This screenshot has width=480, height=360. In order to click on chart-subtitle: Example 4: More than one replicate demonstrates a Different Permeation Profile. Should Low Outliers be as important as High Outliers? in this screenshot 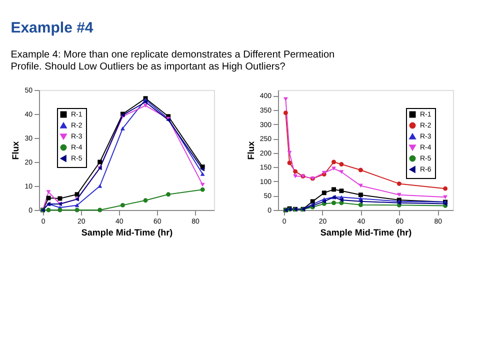, I will do `click(172, 61)`.